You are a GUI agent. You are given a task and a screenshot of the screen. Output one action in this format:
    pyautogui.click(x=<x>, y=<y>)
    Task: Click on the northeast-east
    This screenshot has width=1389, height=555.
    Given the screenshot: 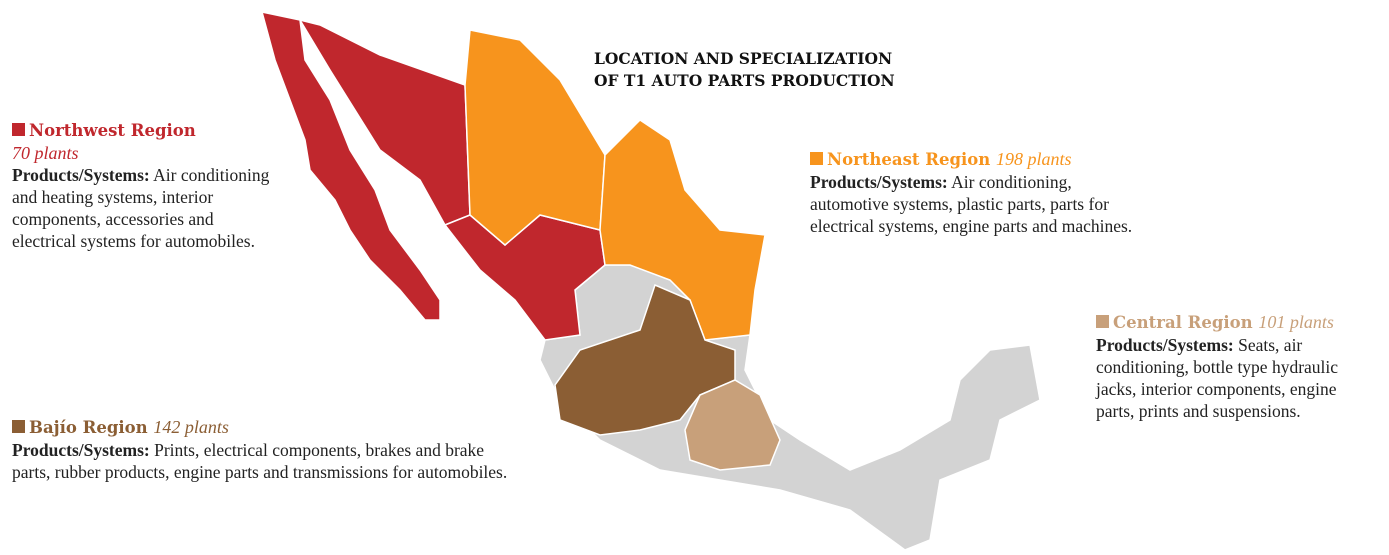 What is the action you would take?
    pyautogui.click(x=682, y=230)
    